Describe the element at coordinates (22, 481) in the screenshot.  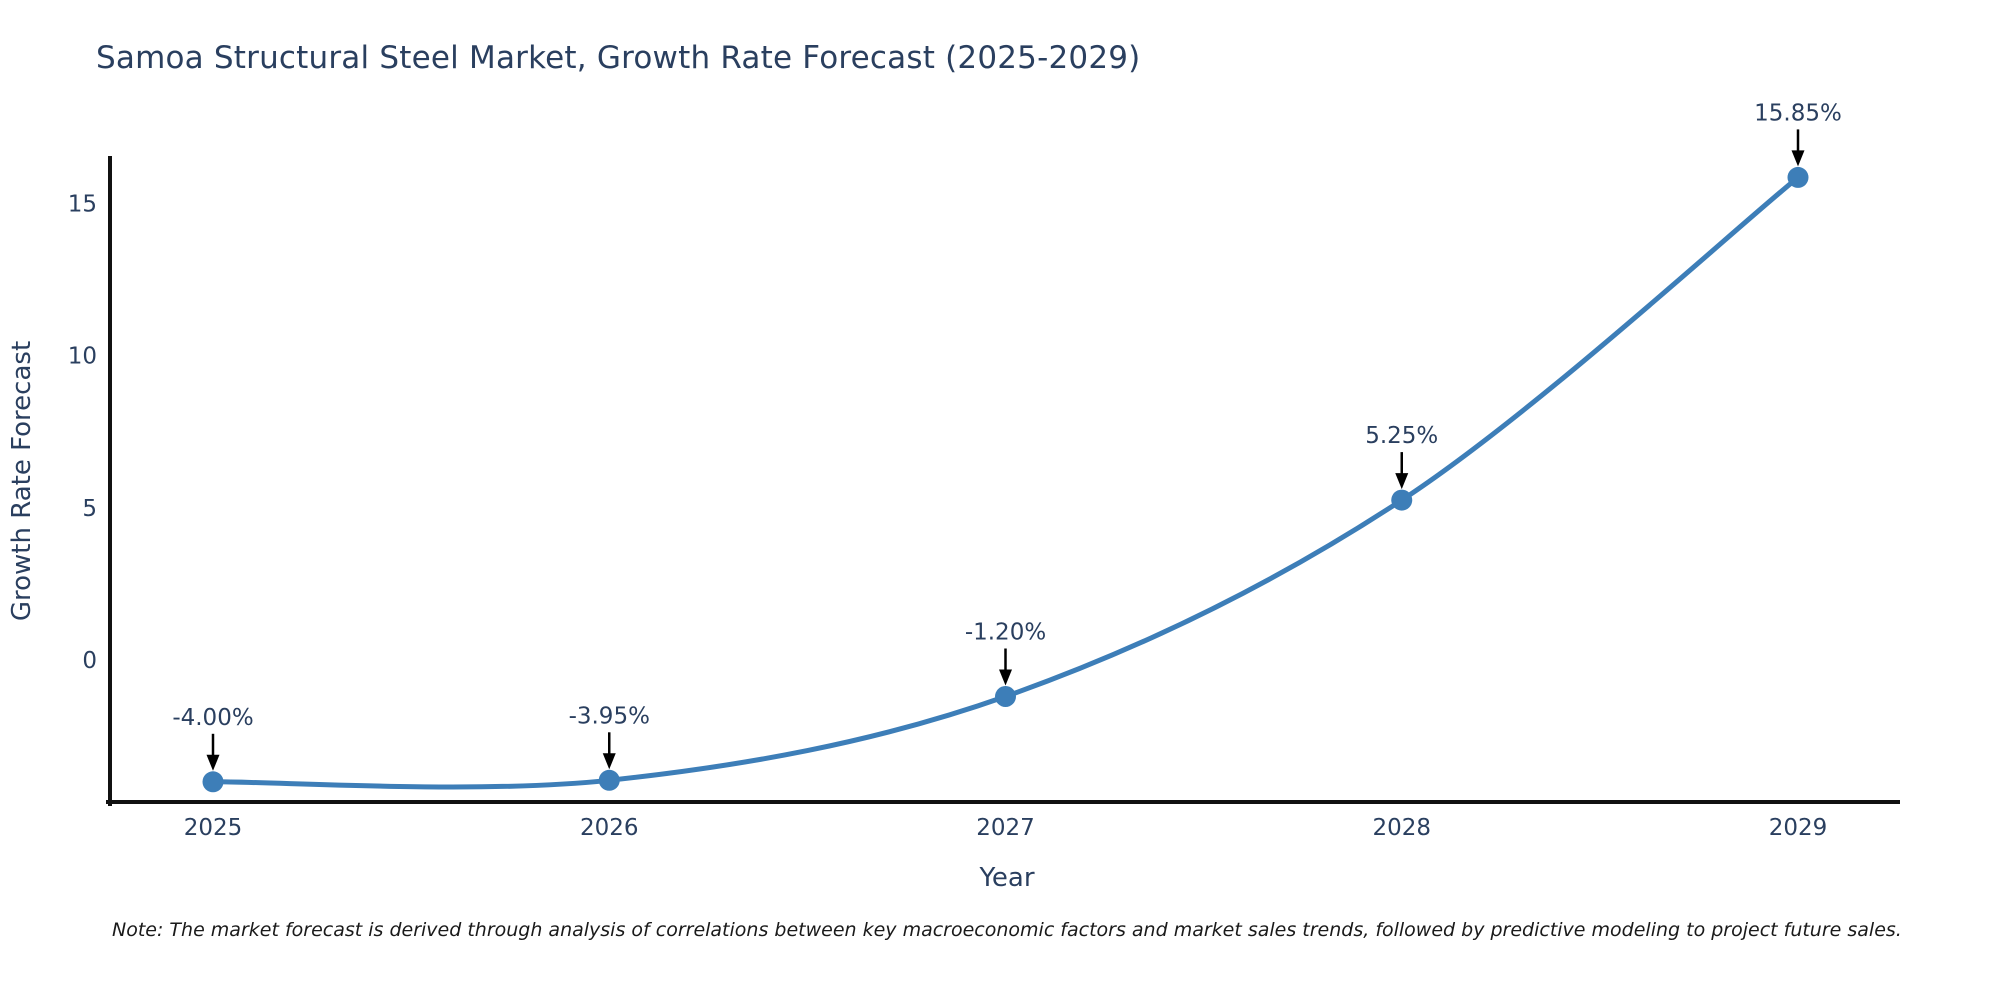
I see `y-axis-title: Growth Rate Forecast` at that location.